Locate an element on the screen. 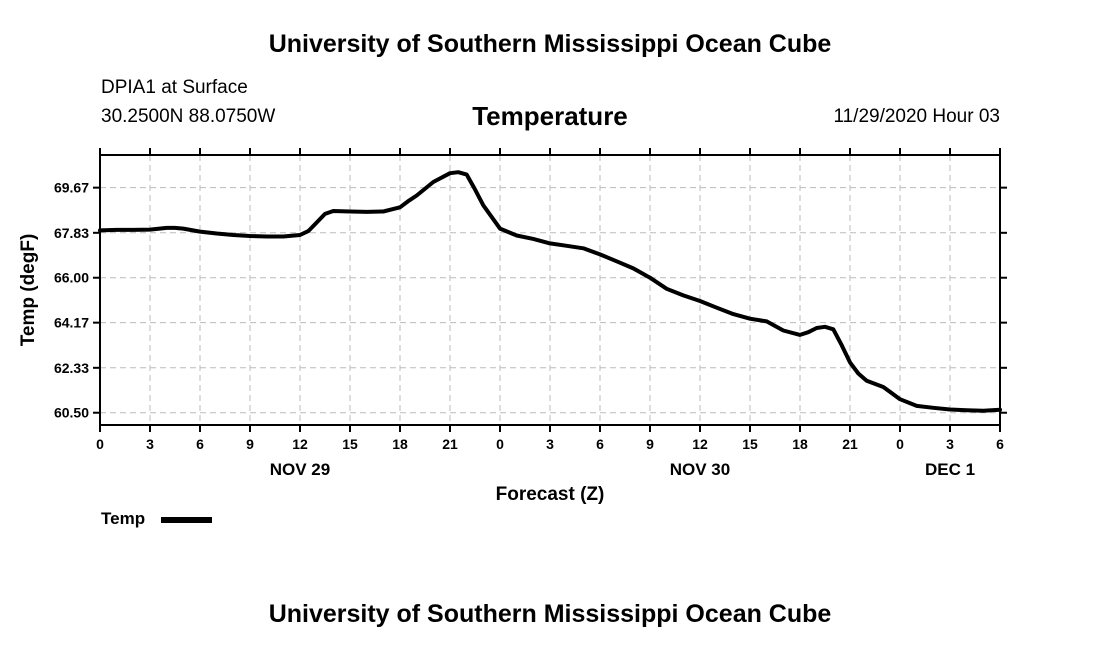 This screenshot has height=650, width=1100. date-label: DEC 1 is located at coordinates (950, 469).